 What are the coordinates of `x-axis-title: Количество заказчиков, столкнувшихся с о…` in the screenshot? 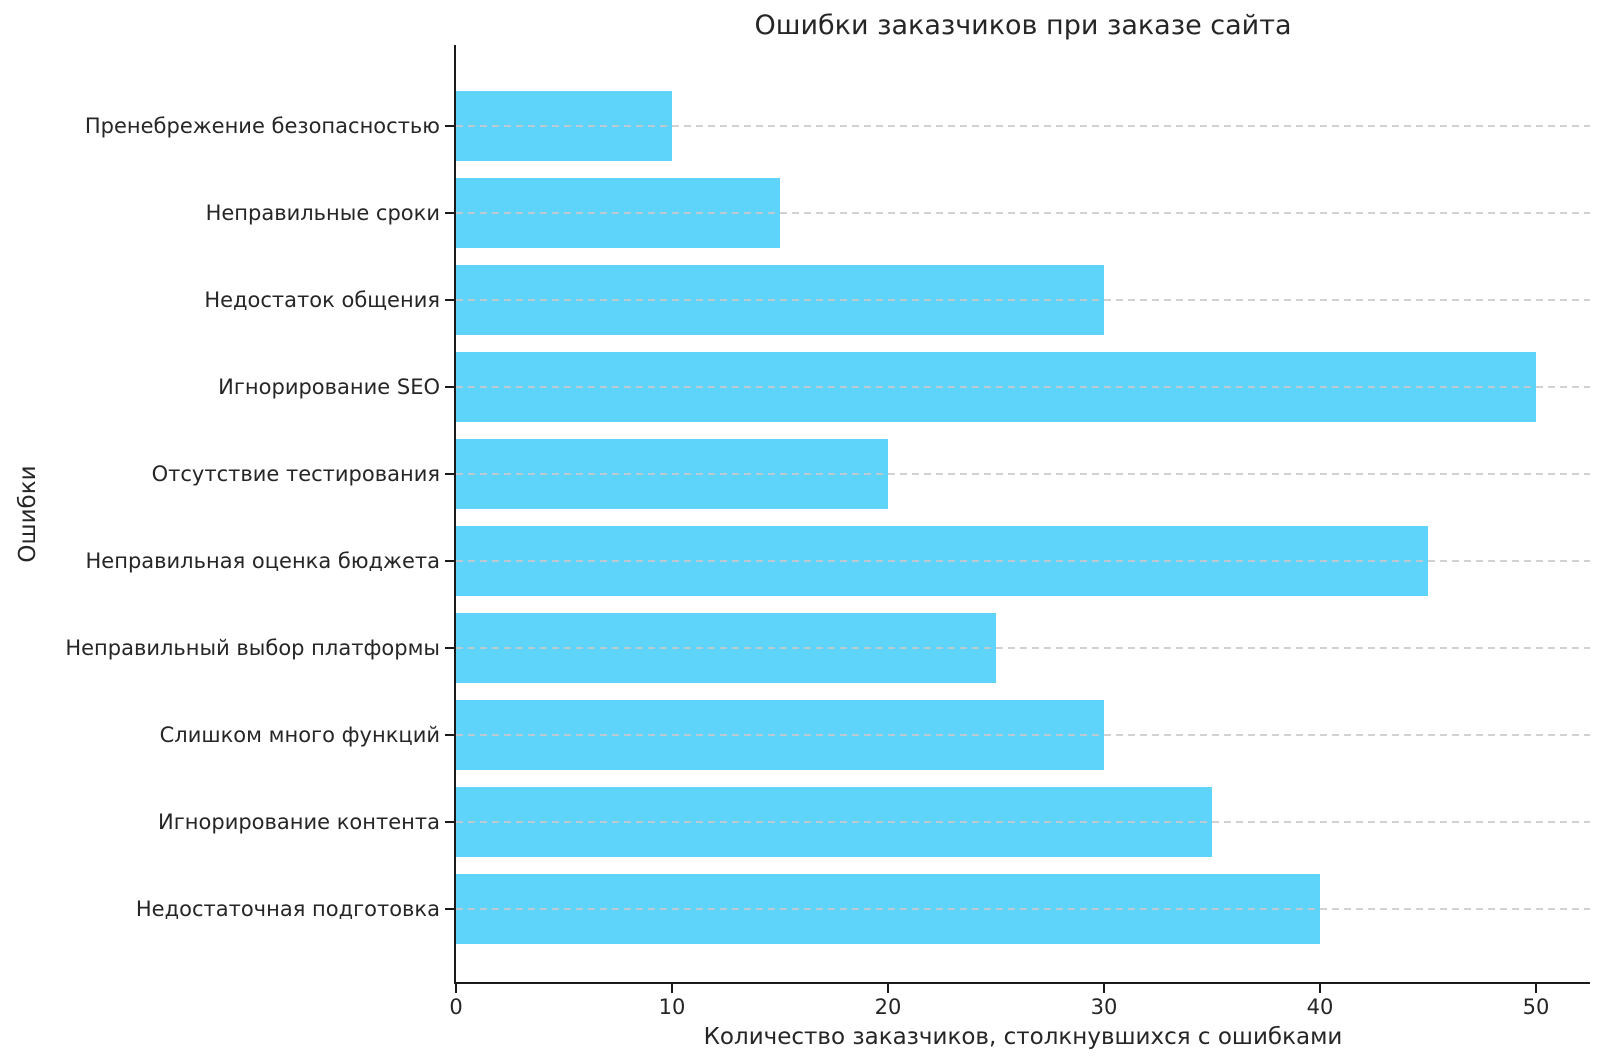 It's located at (1023, 1037).